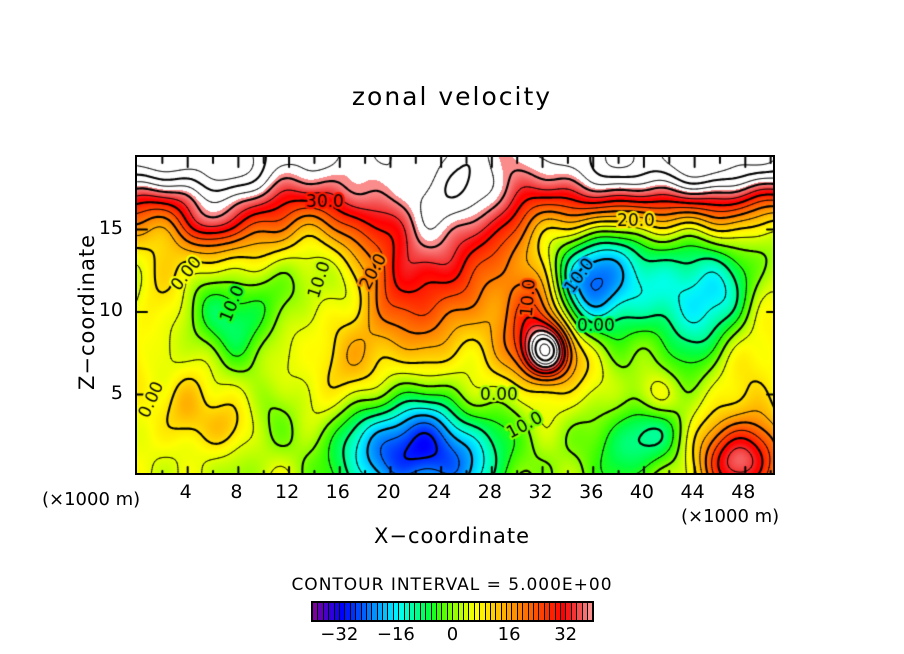  What do you see at coordinates (452, 634) in the screenshot?
I see `colorbar-tick-label: 0` at bounding box center [452, 634].